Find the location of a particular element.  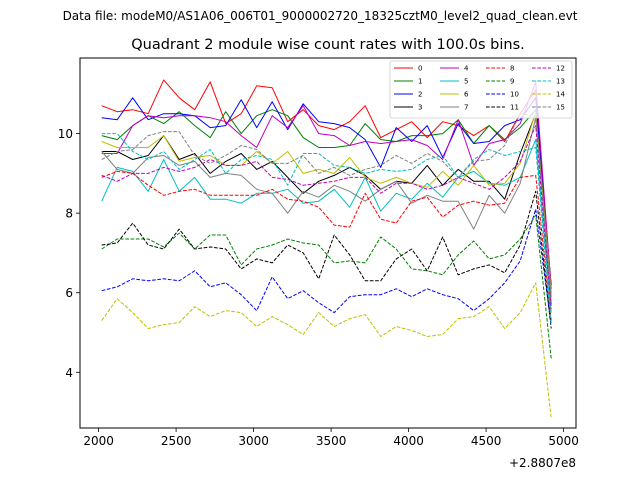

x-tick-label: 5000 is located at coordinates (563, 441).